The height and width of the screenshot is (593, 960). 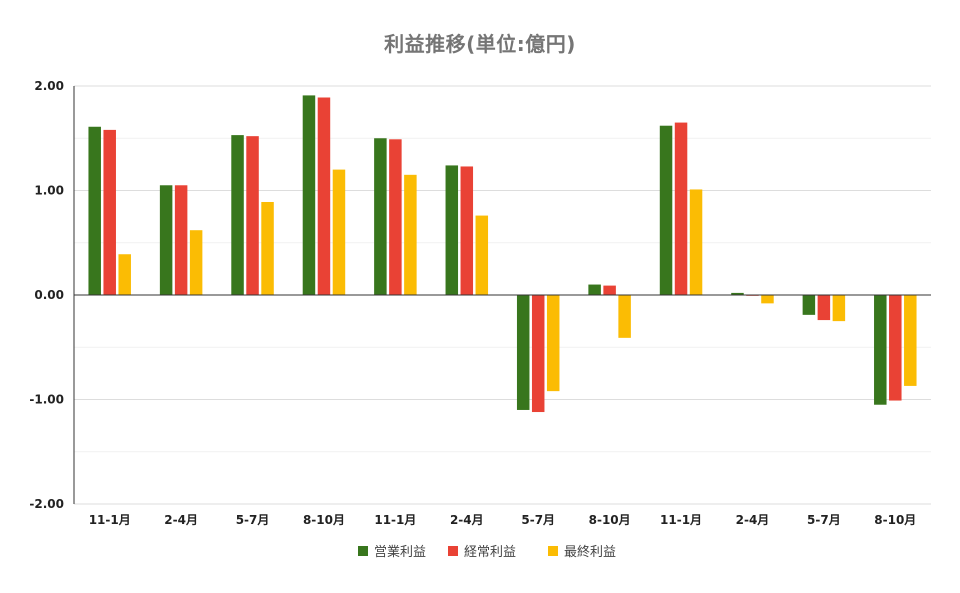 I want to click on legend-label-2: 経常利益, so click(x=490, y=552).